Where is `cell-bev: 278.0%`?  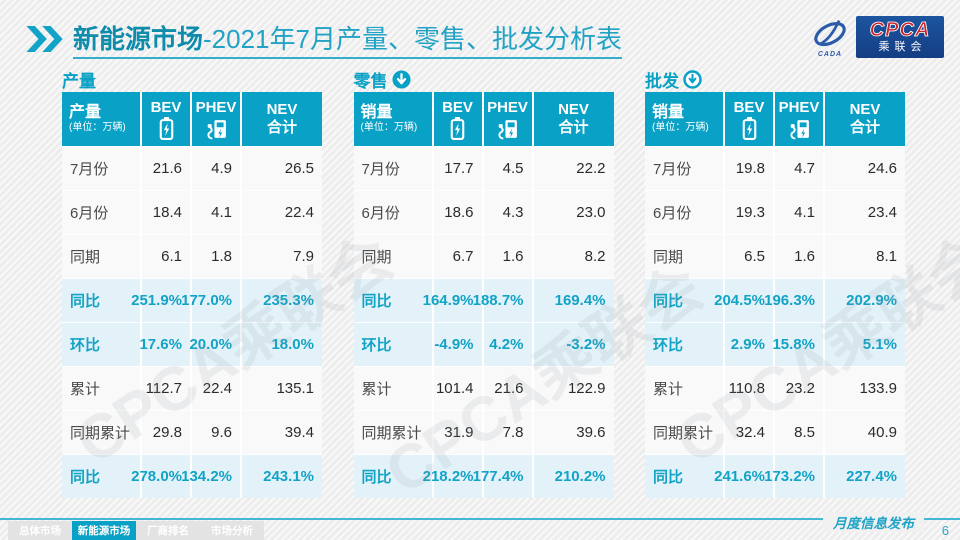
cell-bev: 278.0% is located at coordinates (160, 476).